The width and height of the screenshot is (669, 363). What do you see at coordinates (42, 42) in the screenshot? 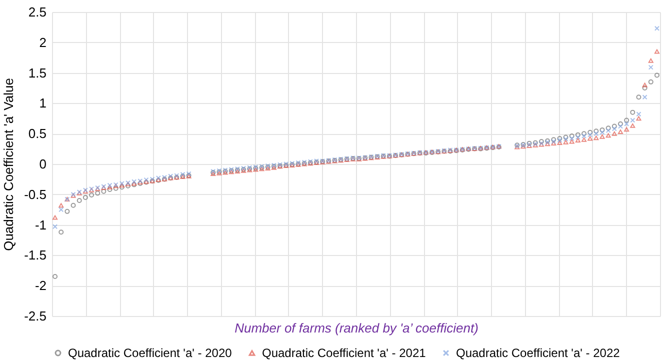
I see `y-tick-label: 2` at bounding box center [42, 42].